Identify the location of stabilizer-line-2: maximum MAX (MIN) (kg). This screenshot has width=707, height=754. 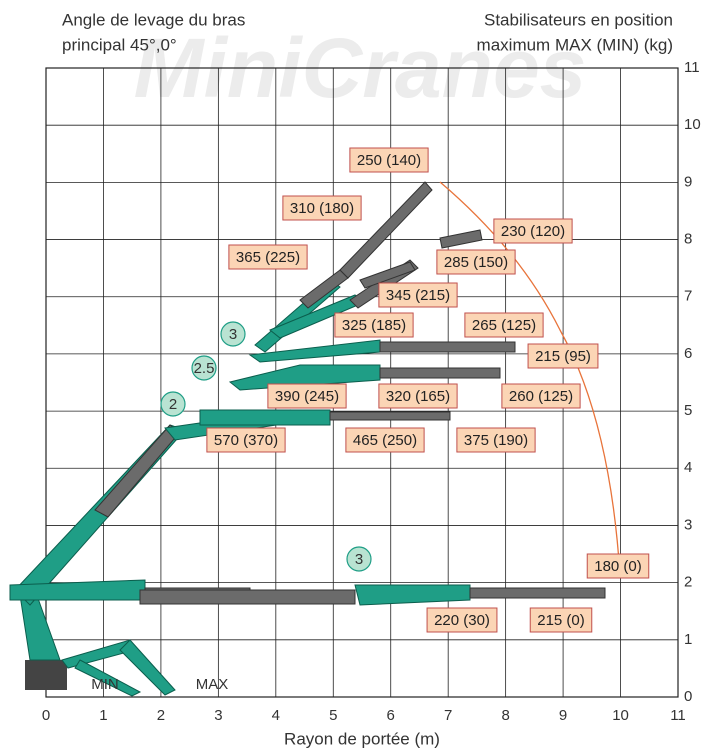
(575, 44).